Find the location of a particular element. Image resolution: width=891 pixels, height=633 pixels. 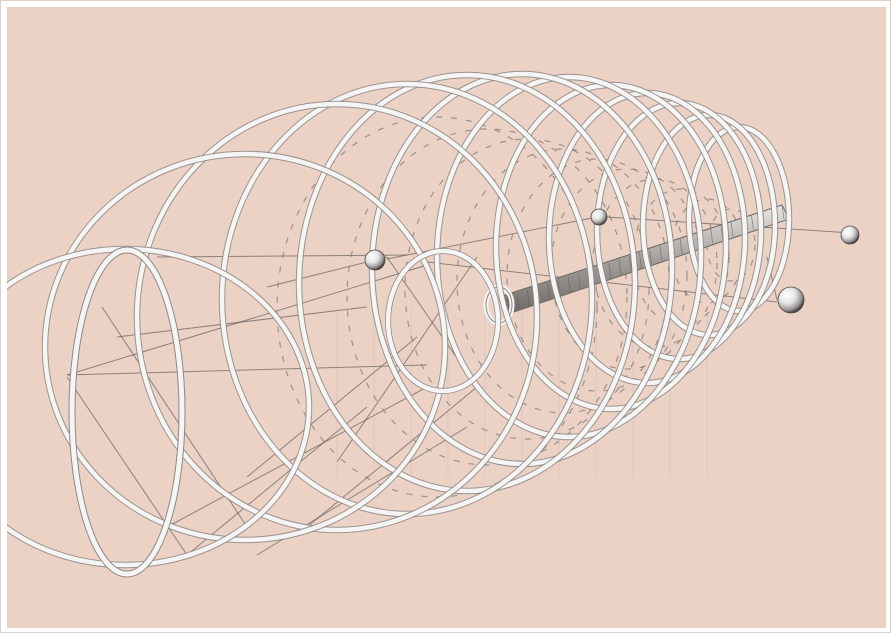

inner-hoop is located at coordinates (443, 321).